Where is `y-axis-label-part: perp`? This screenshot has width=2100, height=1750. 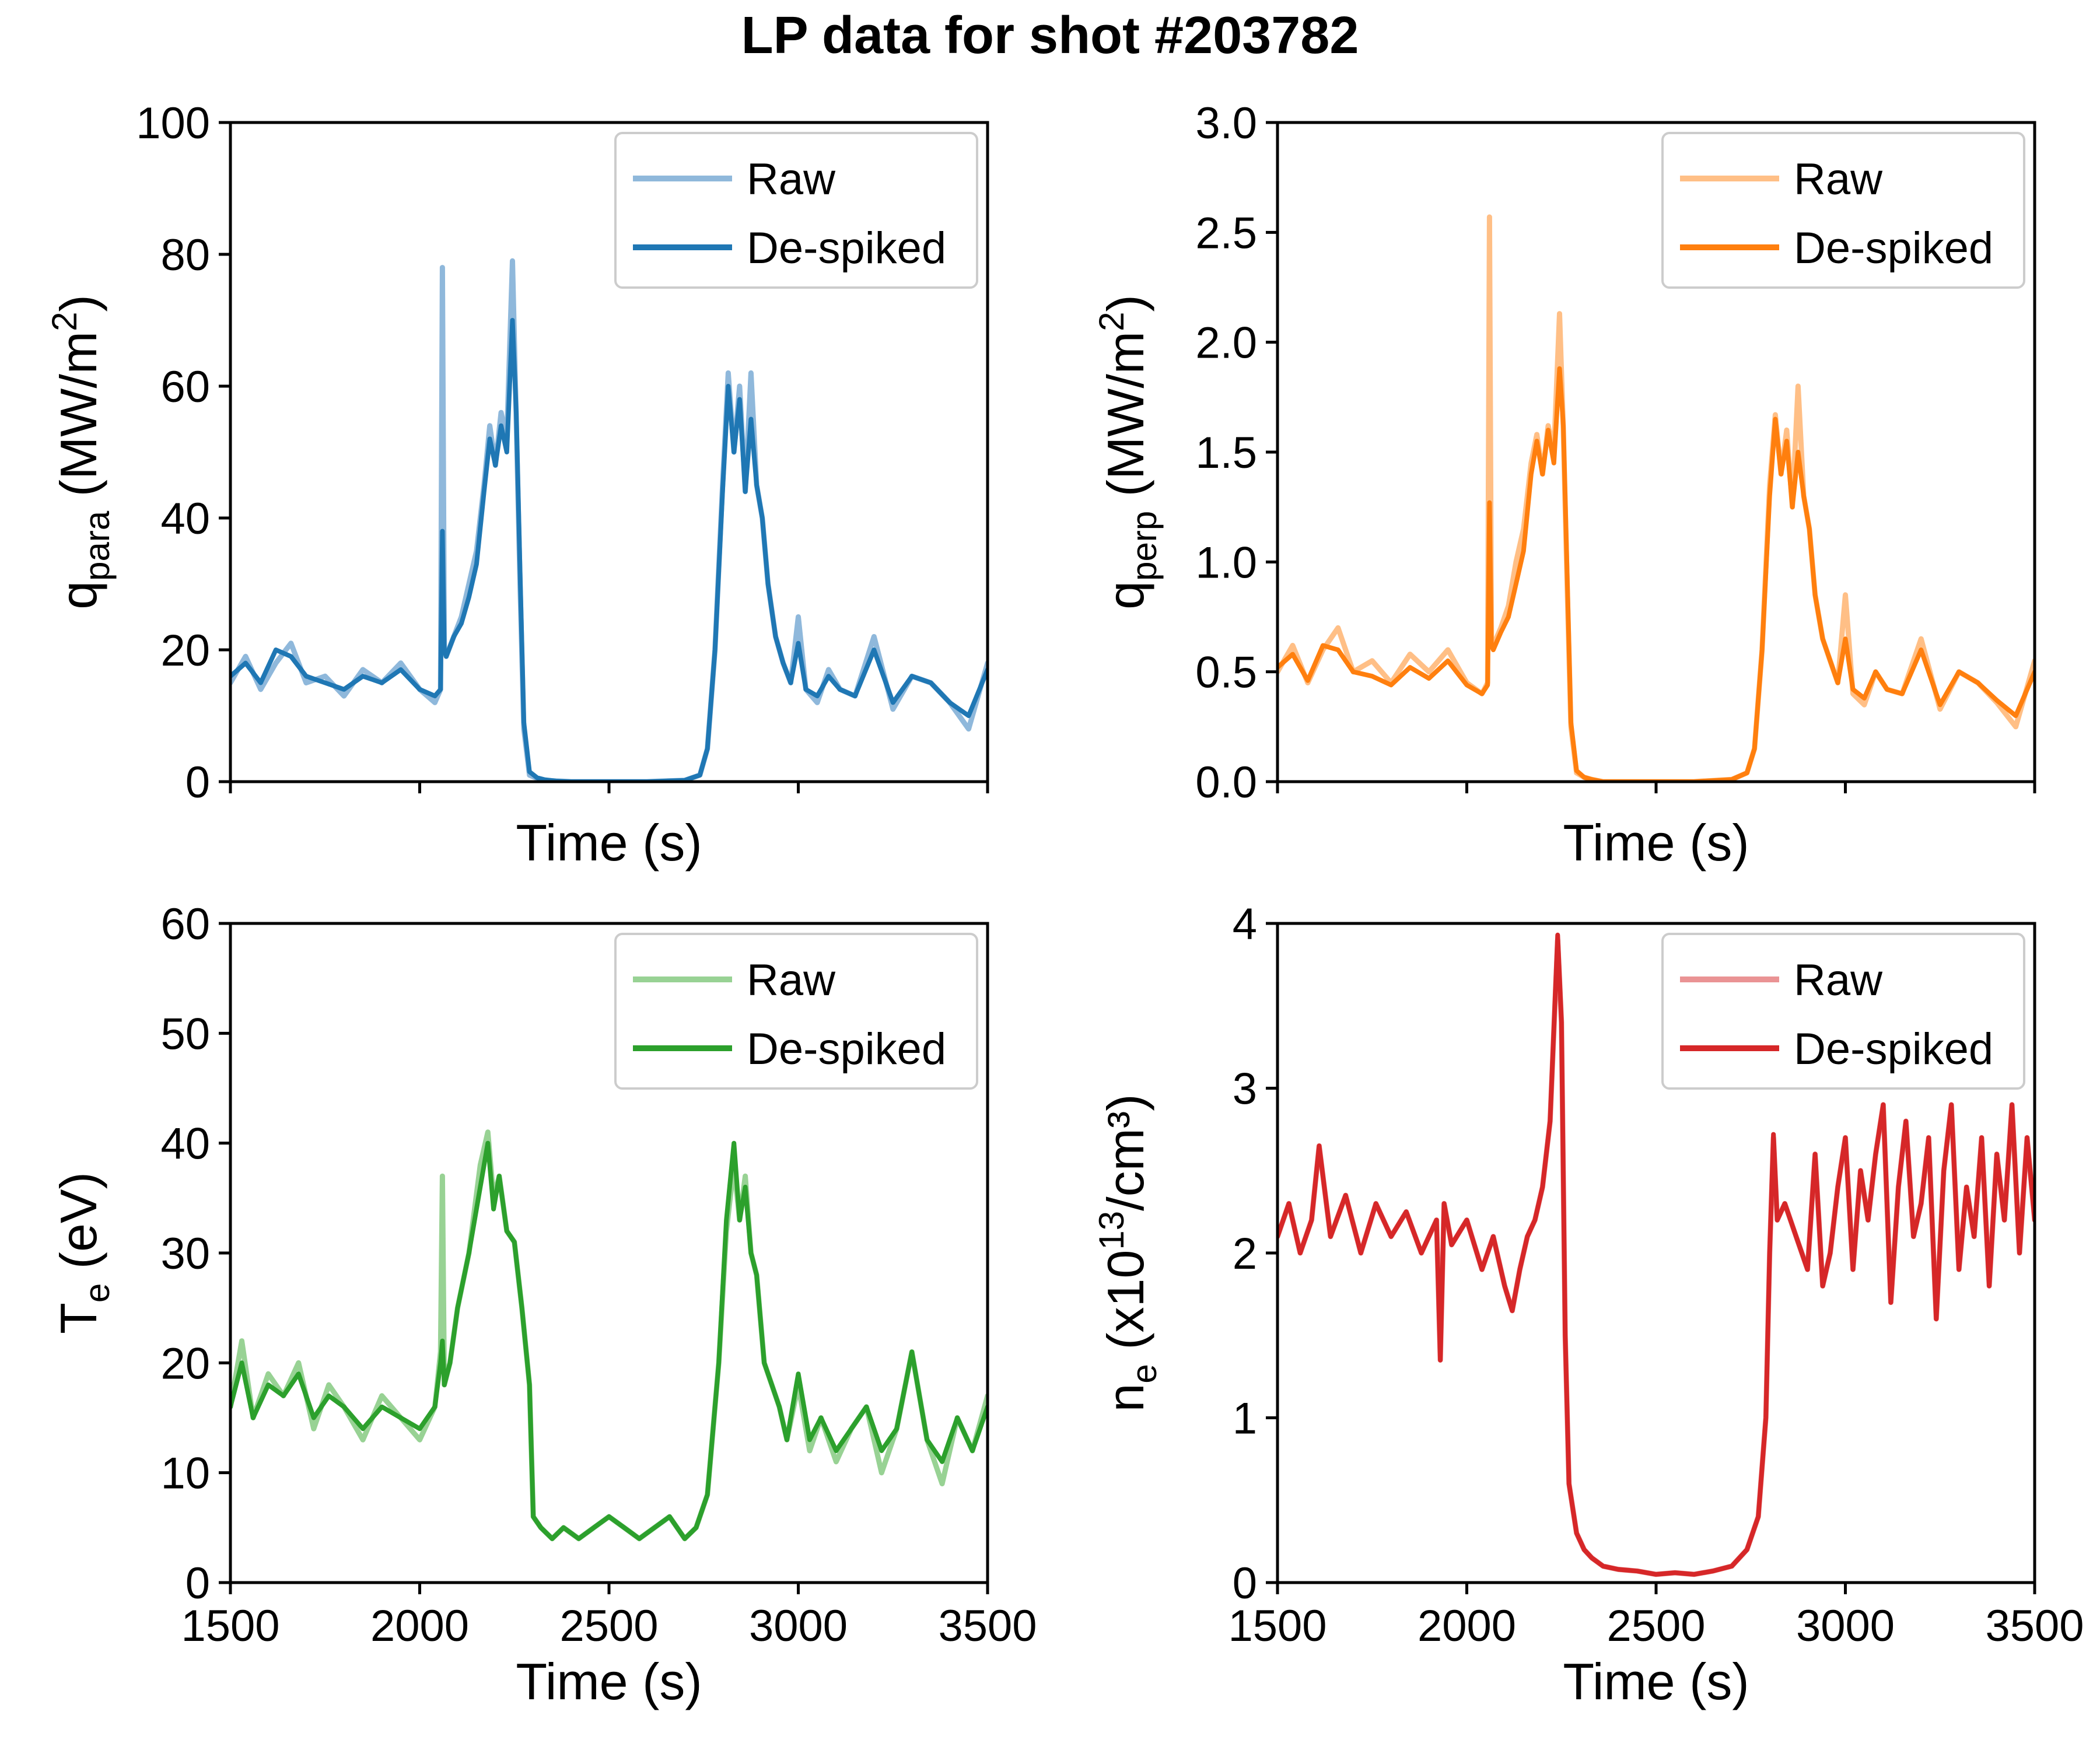
y-axis-label-part: perp is located at coordinates (1144, 546).